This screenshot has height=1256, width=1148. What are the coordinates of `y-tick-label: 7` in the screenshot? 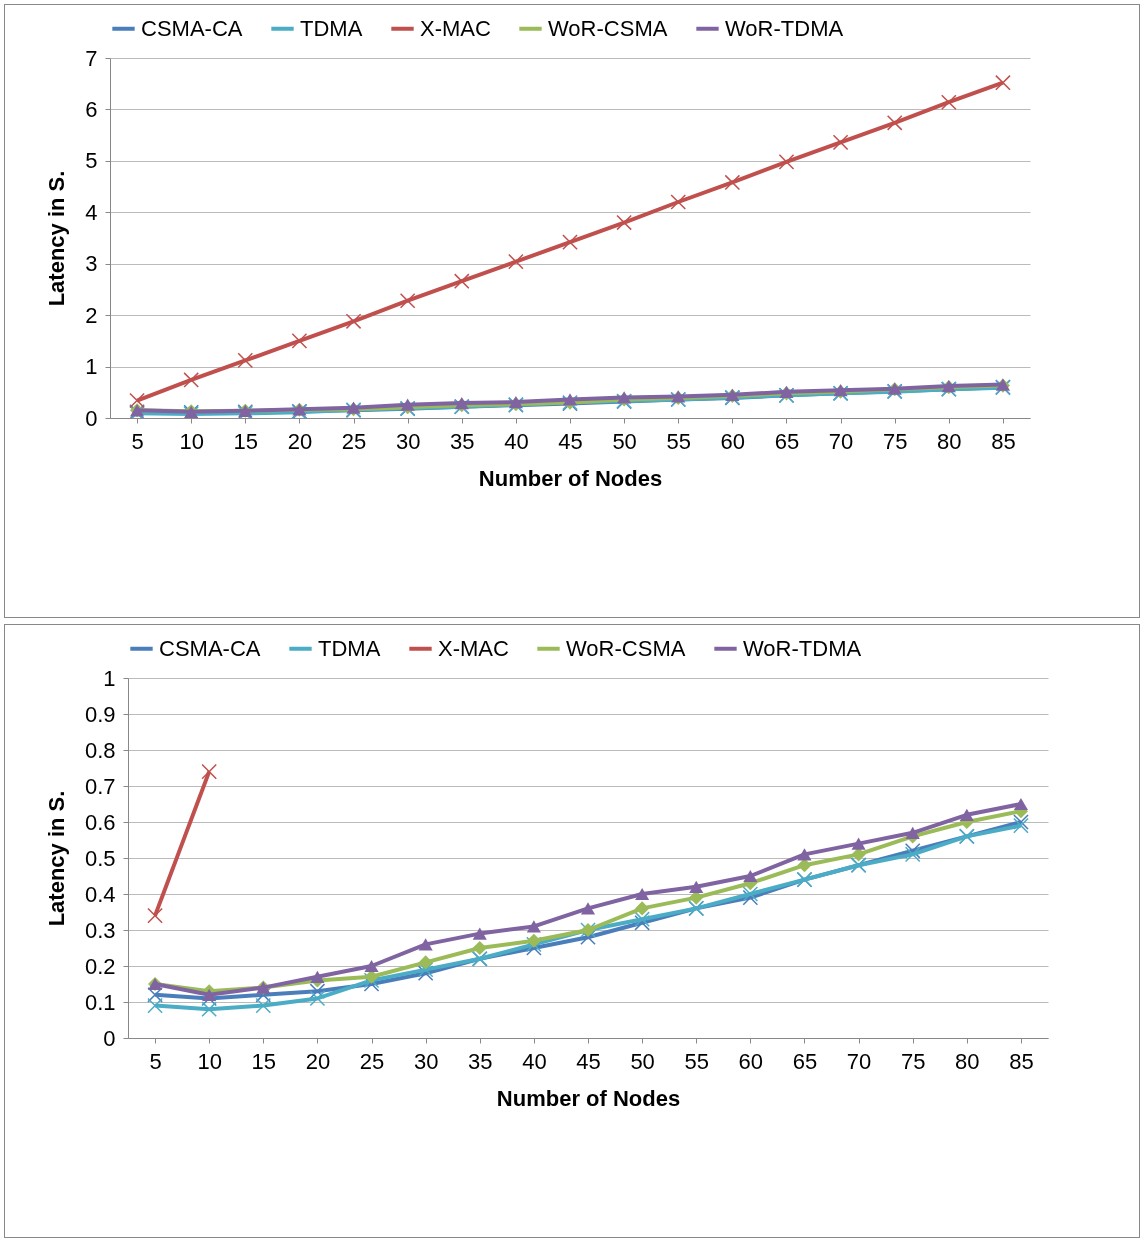 It's located at (91, 58).